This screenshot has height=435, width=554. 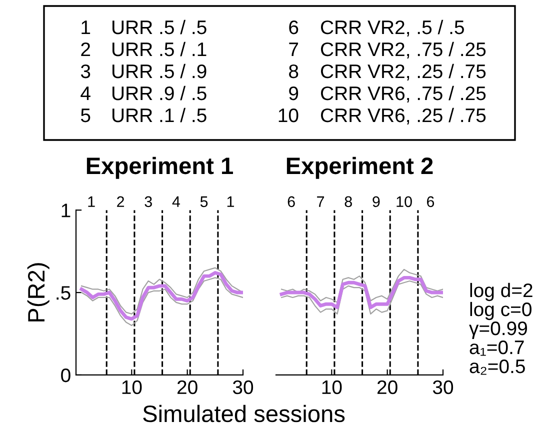 What do you see at coordinates (498, 330) in the screenshot?
I see `text: γ=0.99` at bounding box center [498, 330].